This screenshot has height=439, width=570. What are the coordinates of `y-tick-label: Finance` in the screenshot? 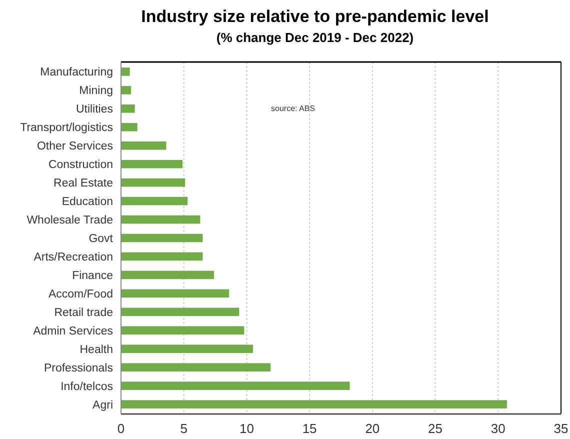 It's located at (92, 276).